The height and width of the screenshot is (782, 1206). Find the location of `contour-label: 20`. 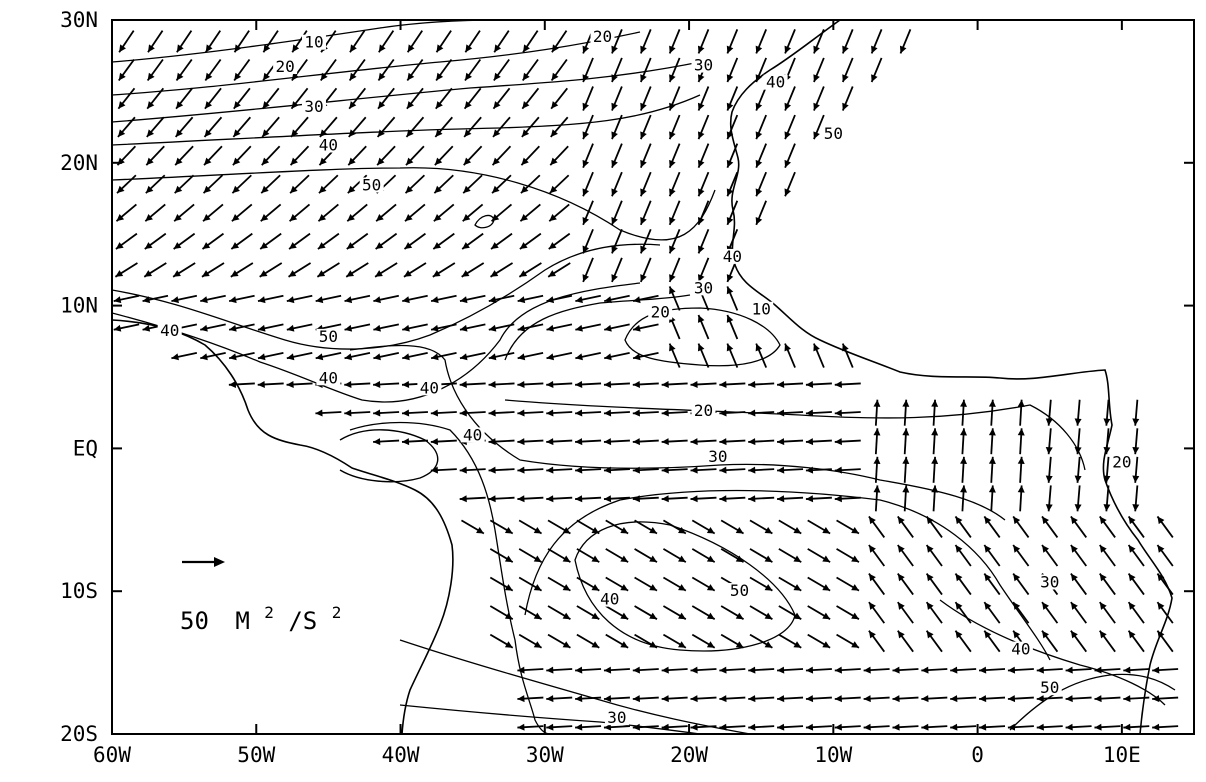

contour-label: 20 is located at coordinates (1121, 462).